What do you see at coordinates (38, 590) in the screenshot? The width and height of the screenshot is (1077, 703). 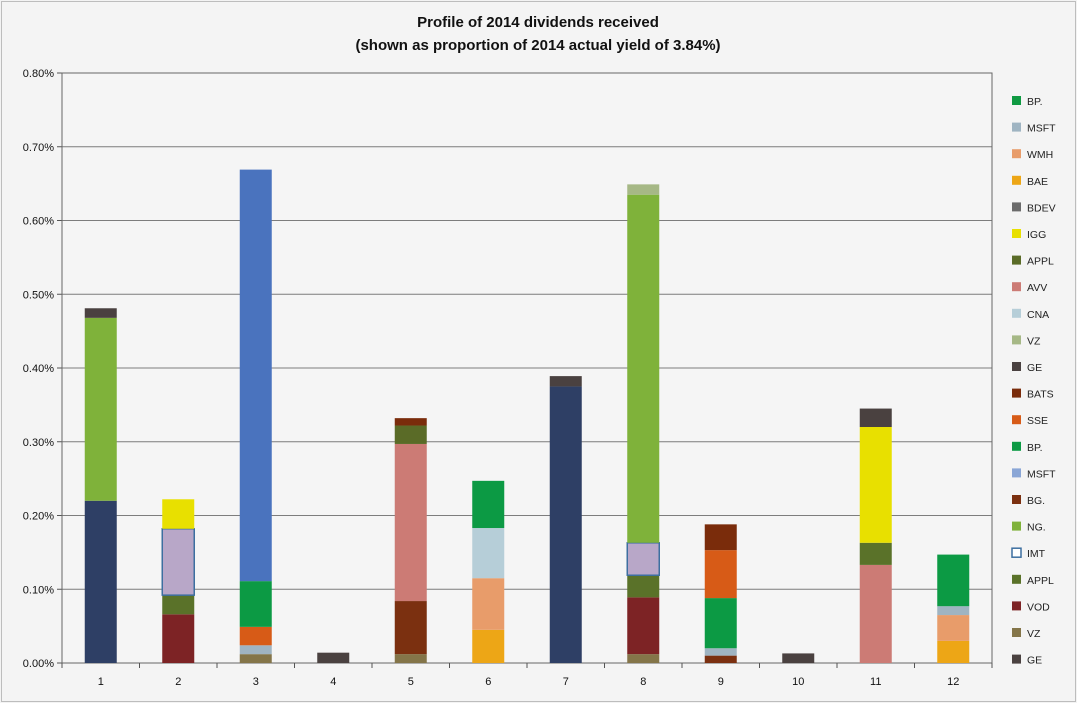 I see `y-tick-label: 0.10%` at bounding box center [38, 590].